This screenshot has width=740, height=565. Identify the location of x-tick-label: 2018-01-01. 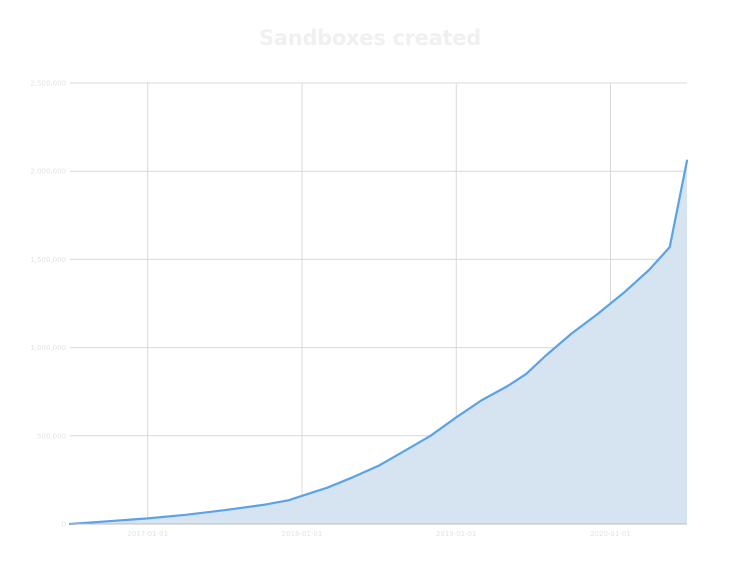
(302, 534).